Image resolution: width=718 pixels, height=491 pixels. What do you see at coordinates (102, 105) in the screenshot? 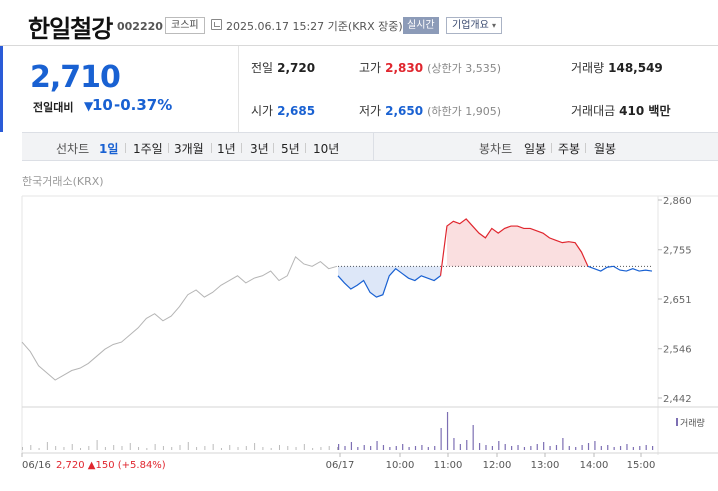
I see `change-value: 10` at bounding box center [102, 105].